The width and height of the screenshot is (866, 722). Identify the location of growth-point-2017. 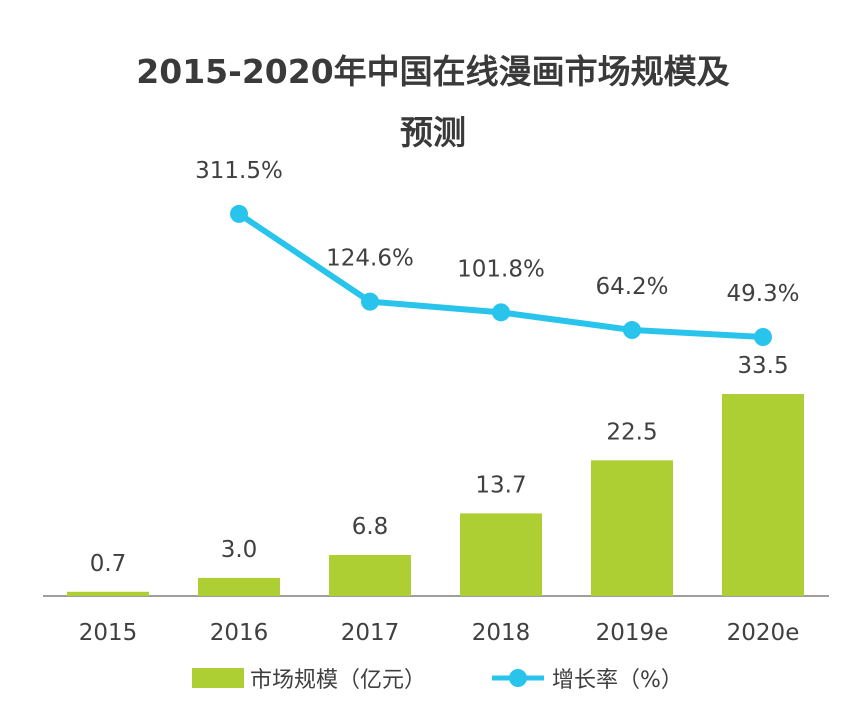
(370, 301).